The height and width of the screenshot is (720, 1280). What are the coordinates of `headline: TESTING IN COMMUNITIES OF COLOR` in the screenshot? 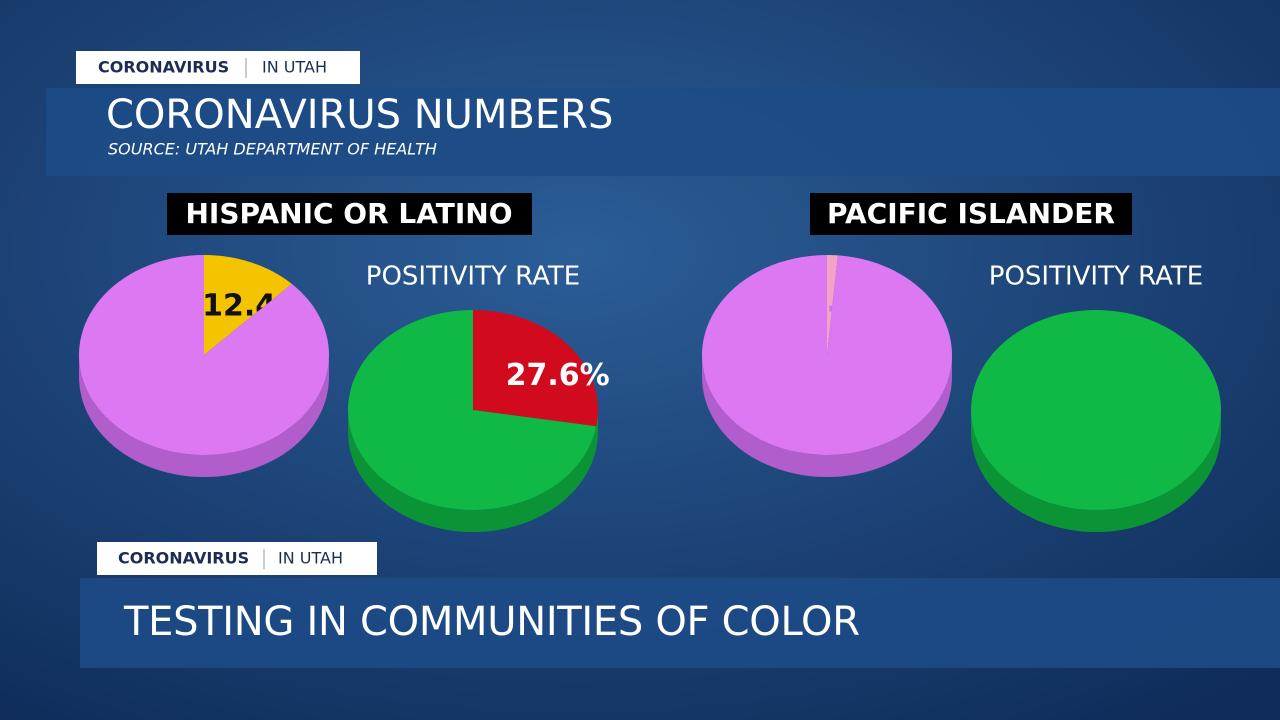 It's located at (491, 622).